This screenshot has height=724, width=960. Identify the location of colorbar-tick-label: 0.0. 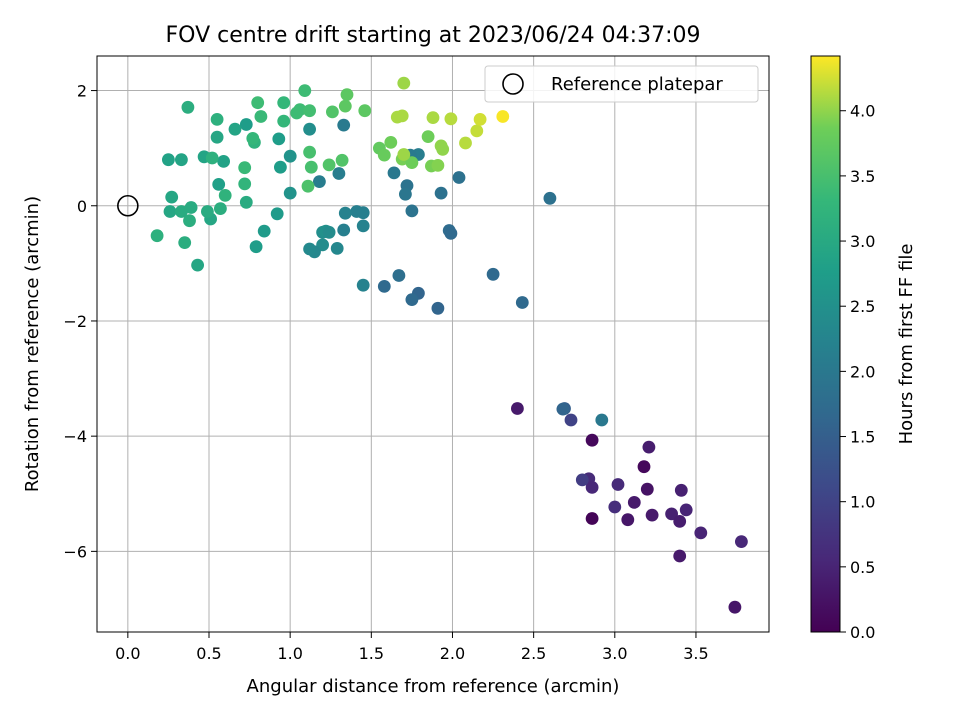
(862, 632).